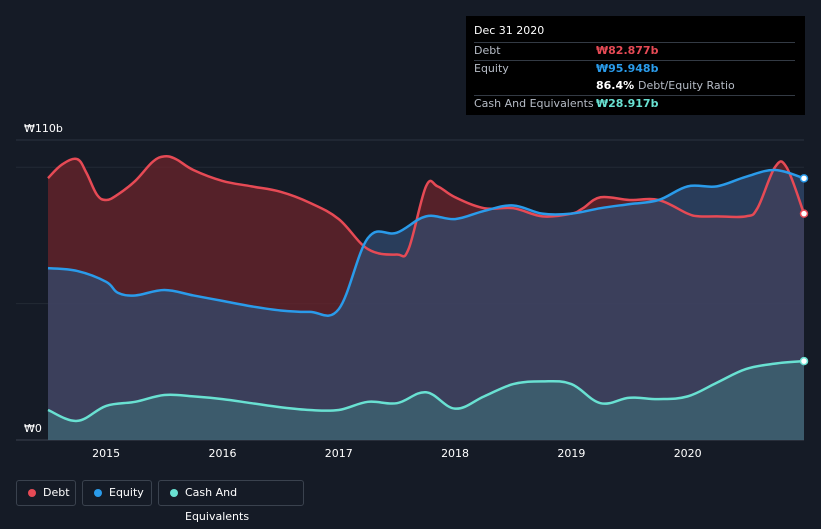 The height and width of the screenshot is (529, 821). I want to click on tooltip-equity-label: Equity, so click(491, 68).